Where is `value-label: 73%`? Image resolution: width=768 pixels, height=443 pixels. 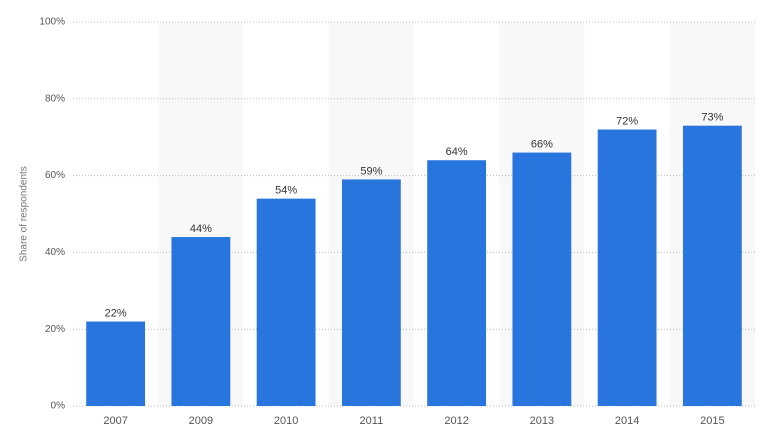
value-label: 73% is located at coordinates (712, 118).